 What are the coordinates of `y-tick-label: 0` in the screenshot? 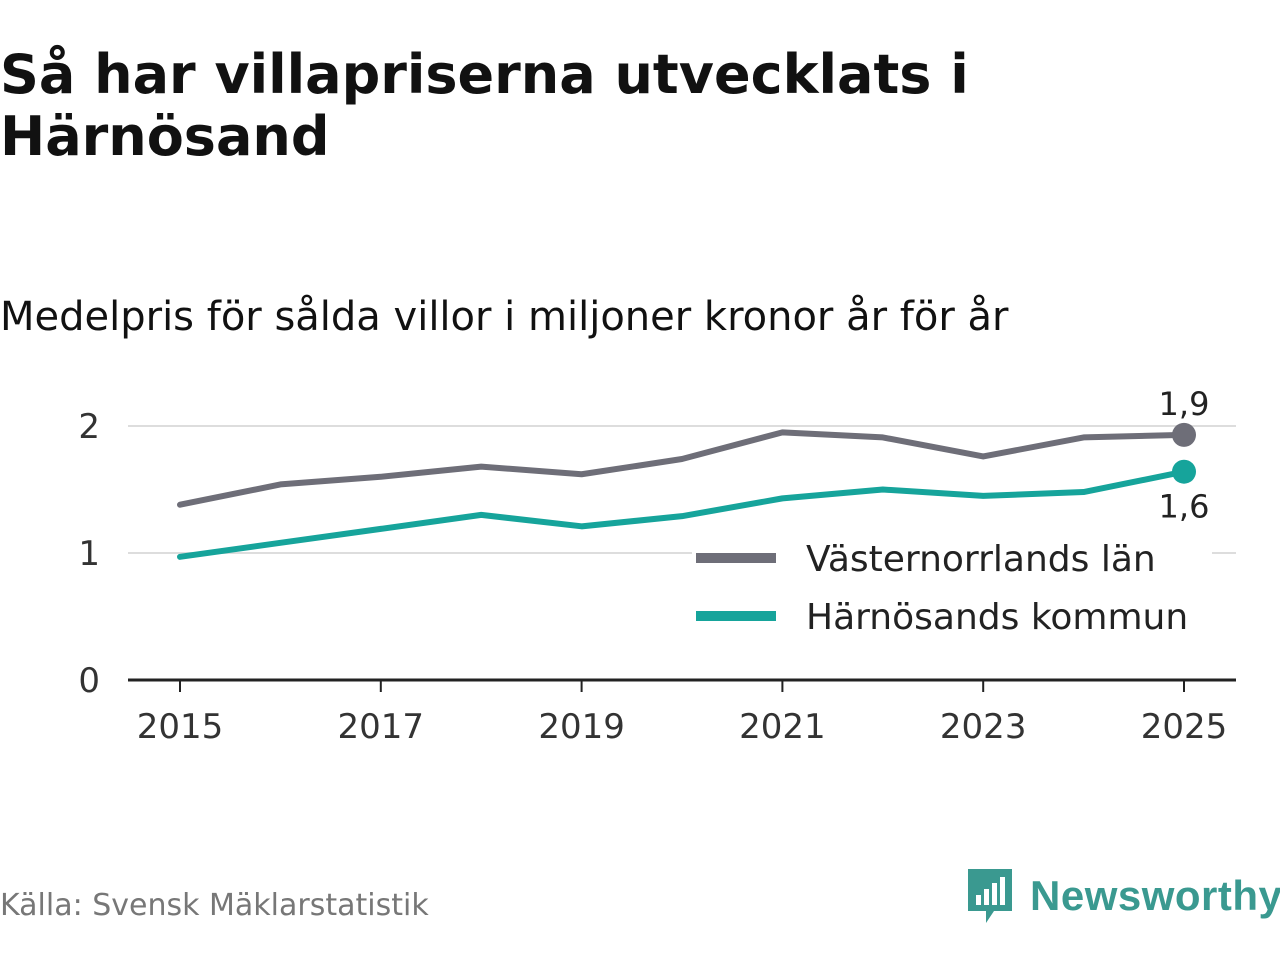 It's located at (89, 681).